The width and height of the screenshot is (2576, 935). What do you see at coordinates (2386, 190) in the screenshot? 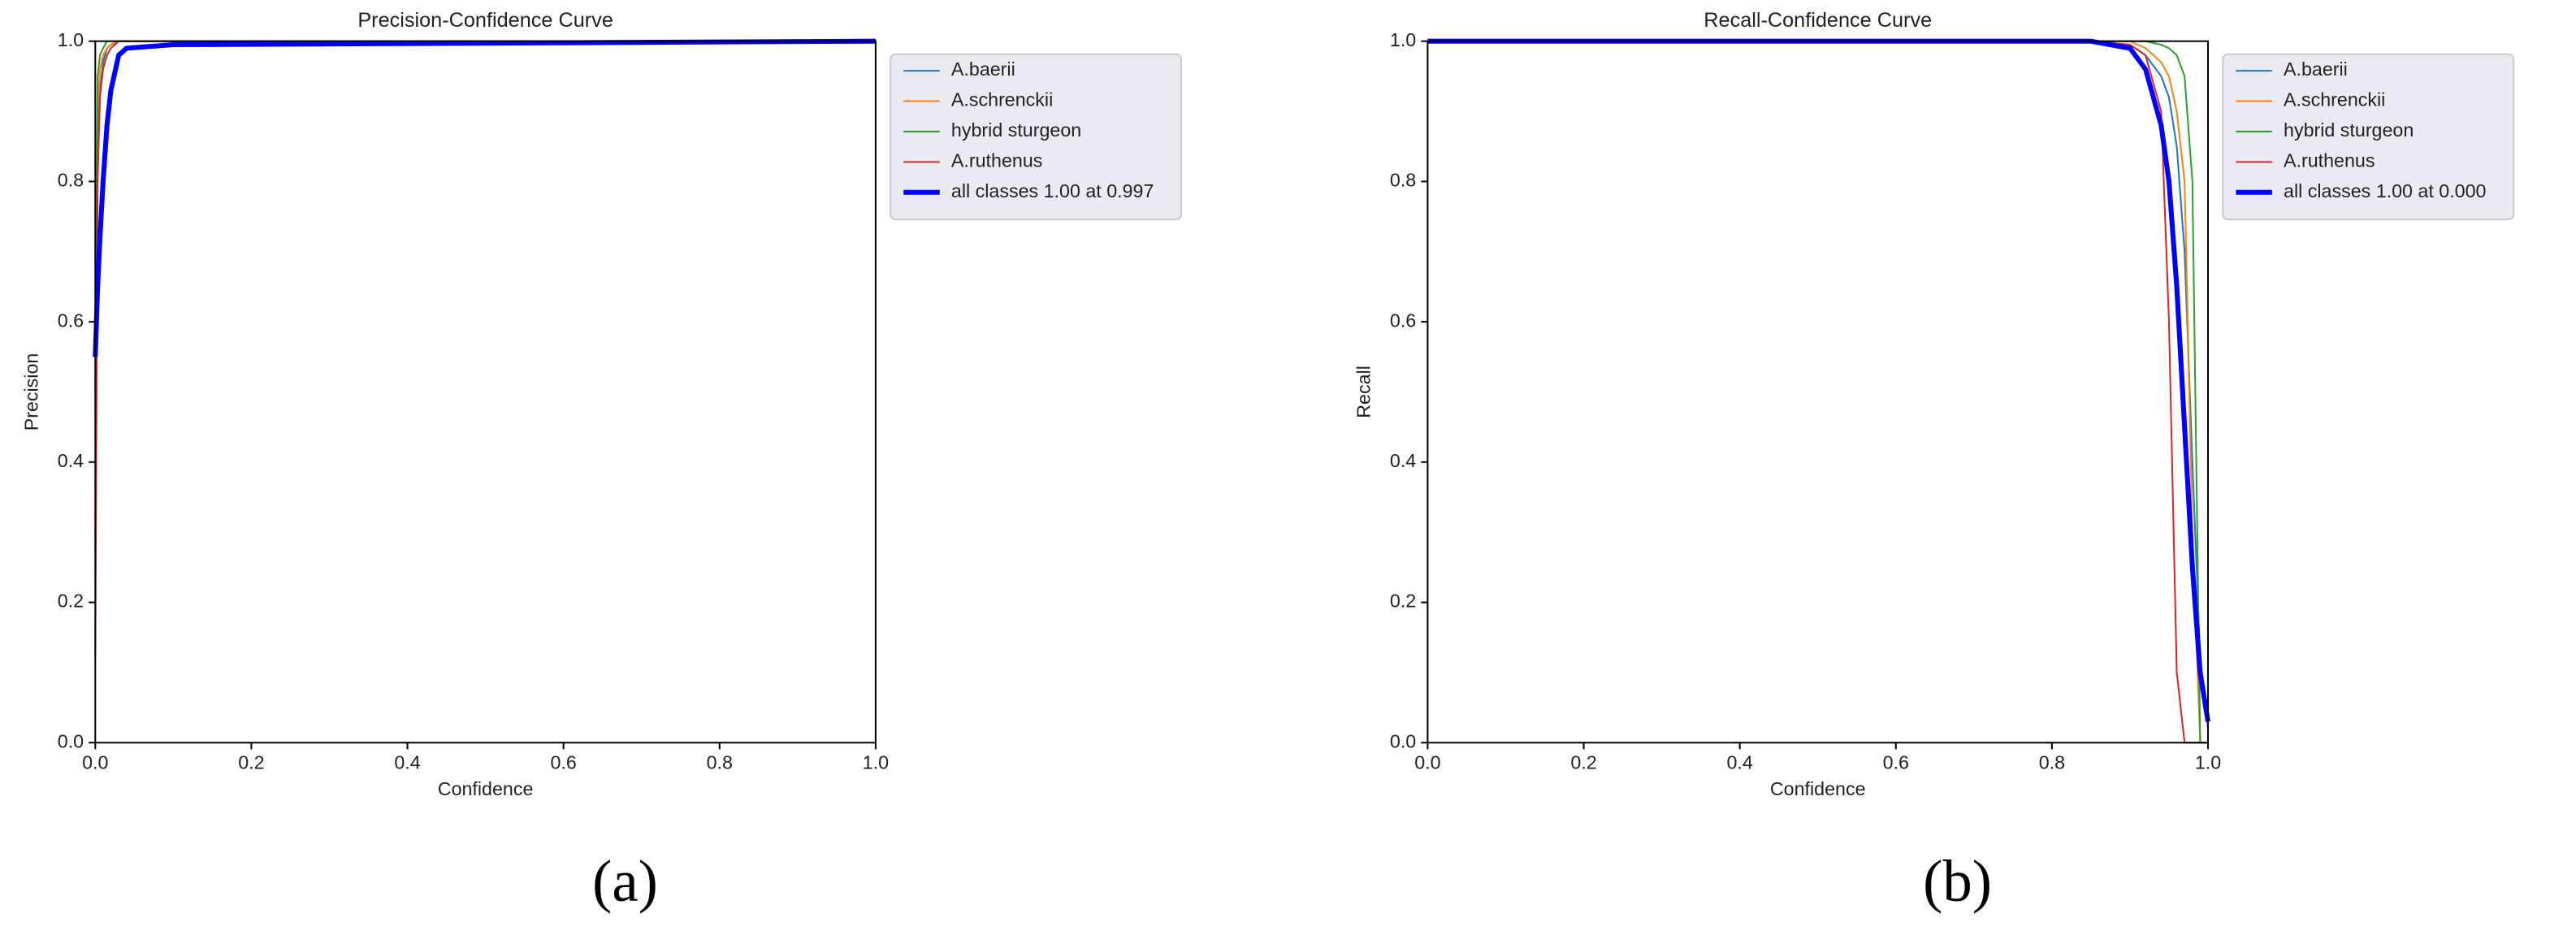
I see `legend-label: all classes 1.00 at 0.000` at bounding box center [2386, 190].